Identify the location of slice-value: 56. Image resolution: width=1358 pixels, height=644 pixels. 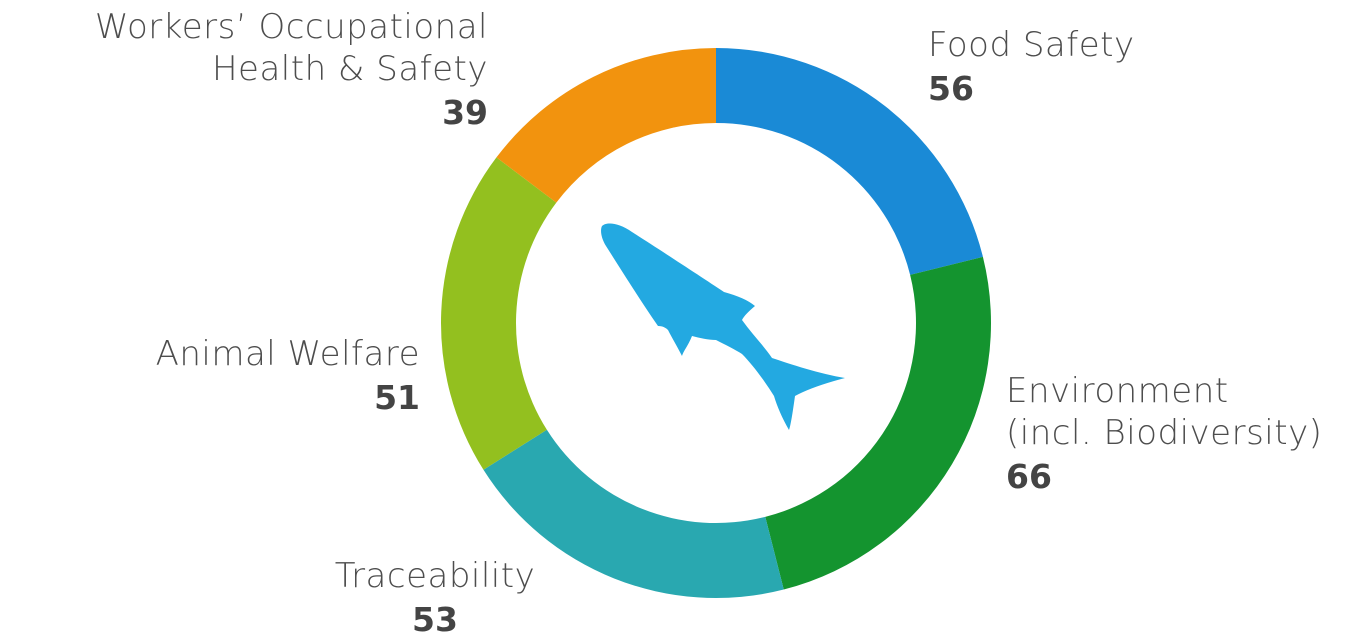
(951, 88).